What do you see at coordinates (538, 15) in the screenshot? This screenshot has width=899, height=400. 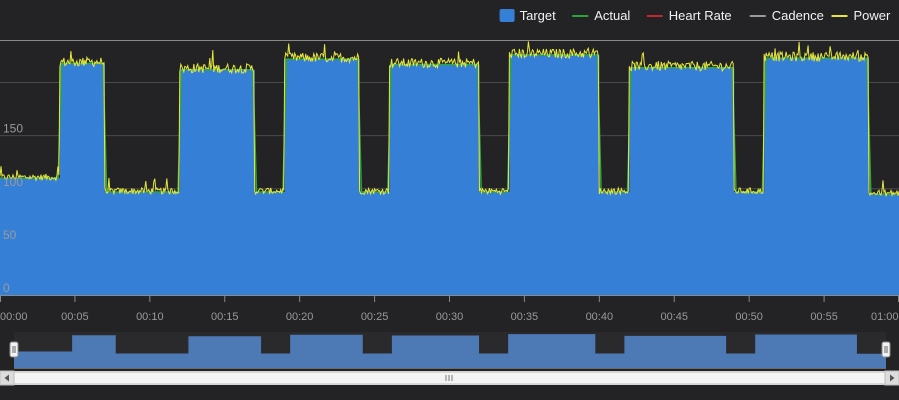 I see `legend-label: Target` at bounding box center [538, 15].